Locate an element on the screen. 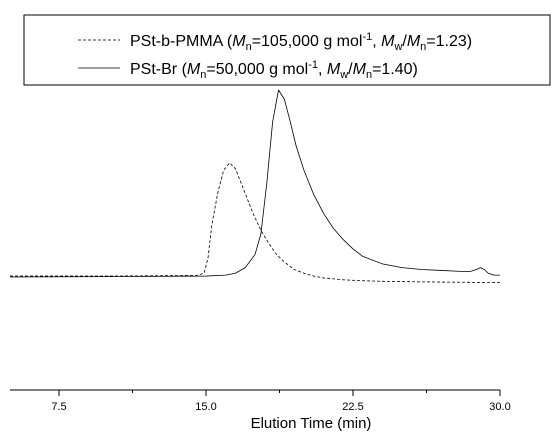  x-tick-label: 7.5 is located at coordinates (58, 407).